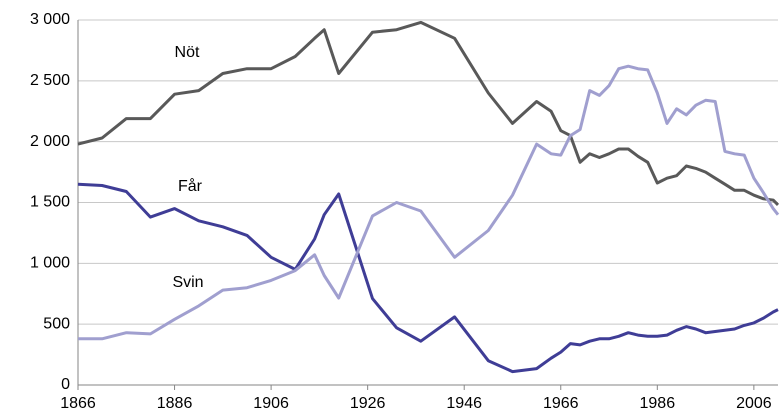 The width and height of the screenshot is (781, 416). I want to click on annotation: Nöt, so click(187, 52).